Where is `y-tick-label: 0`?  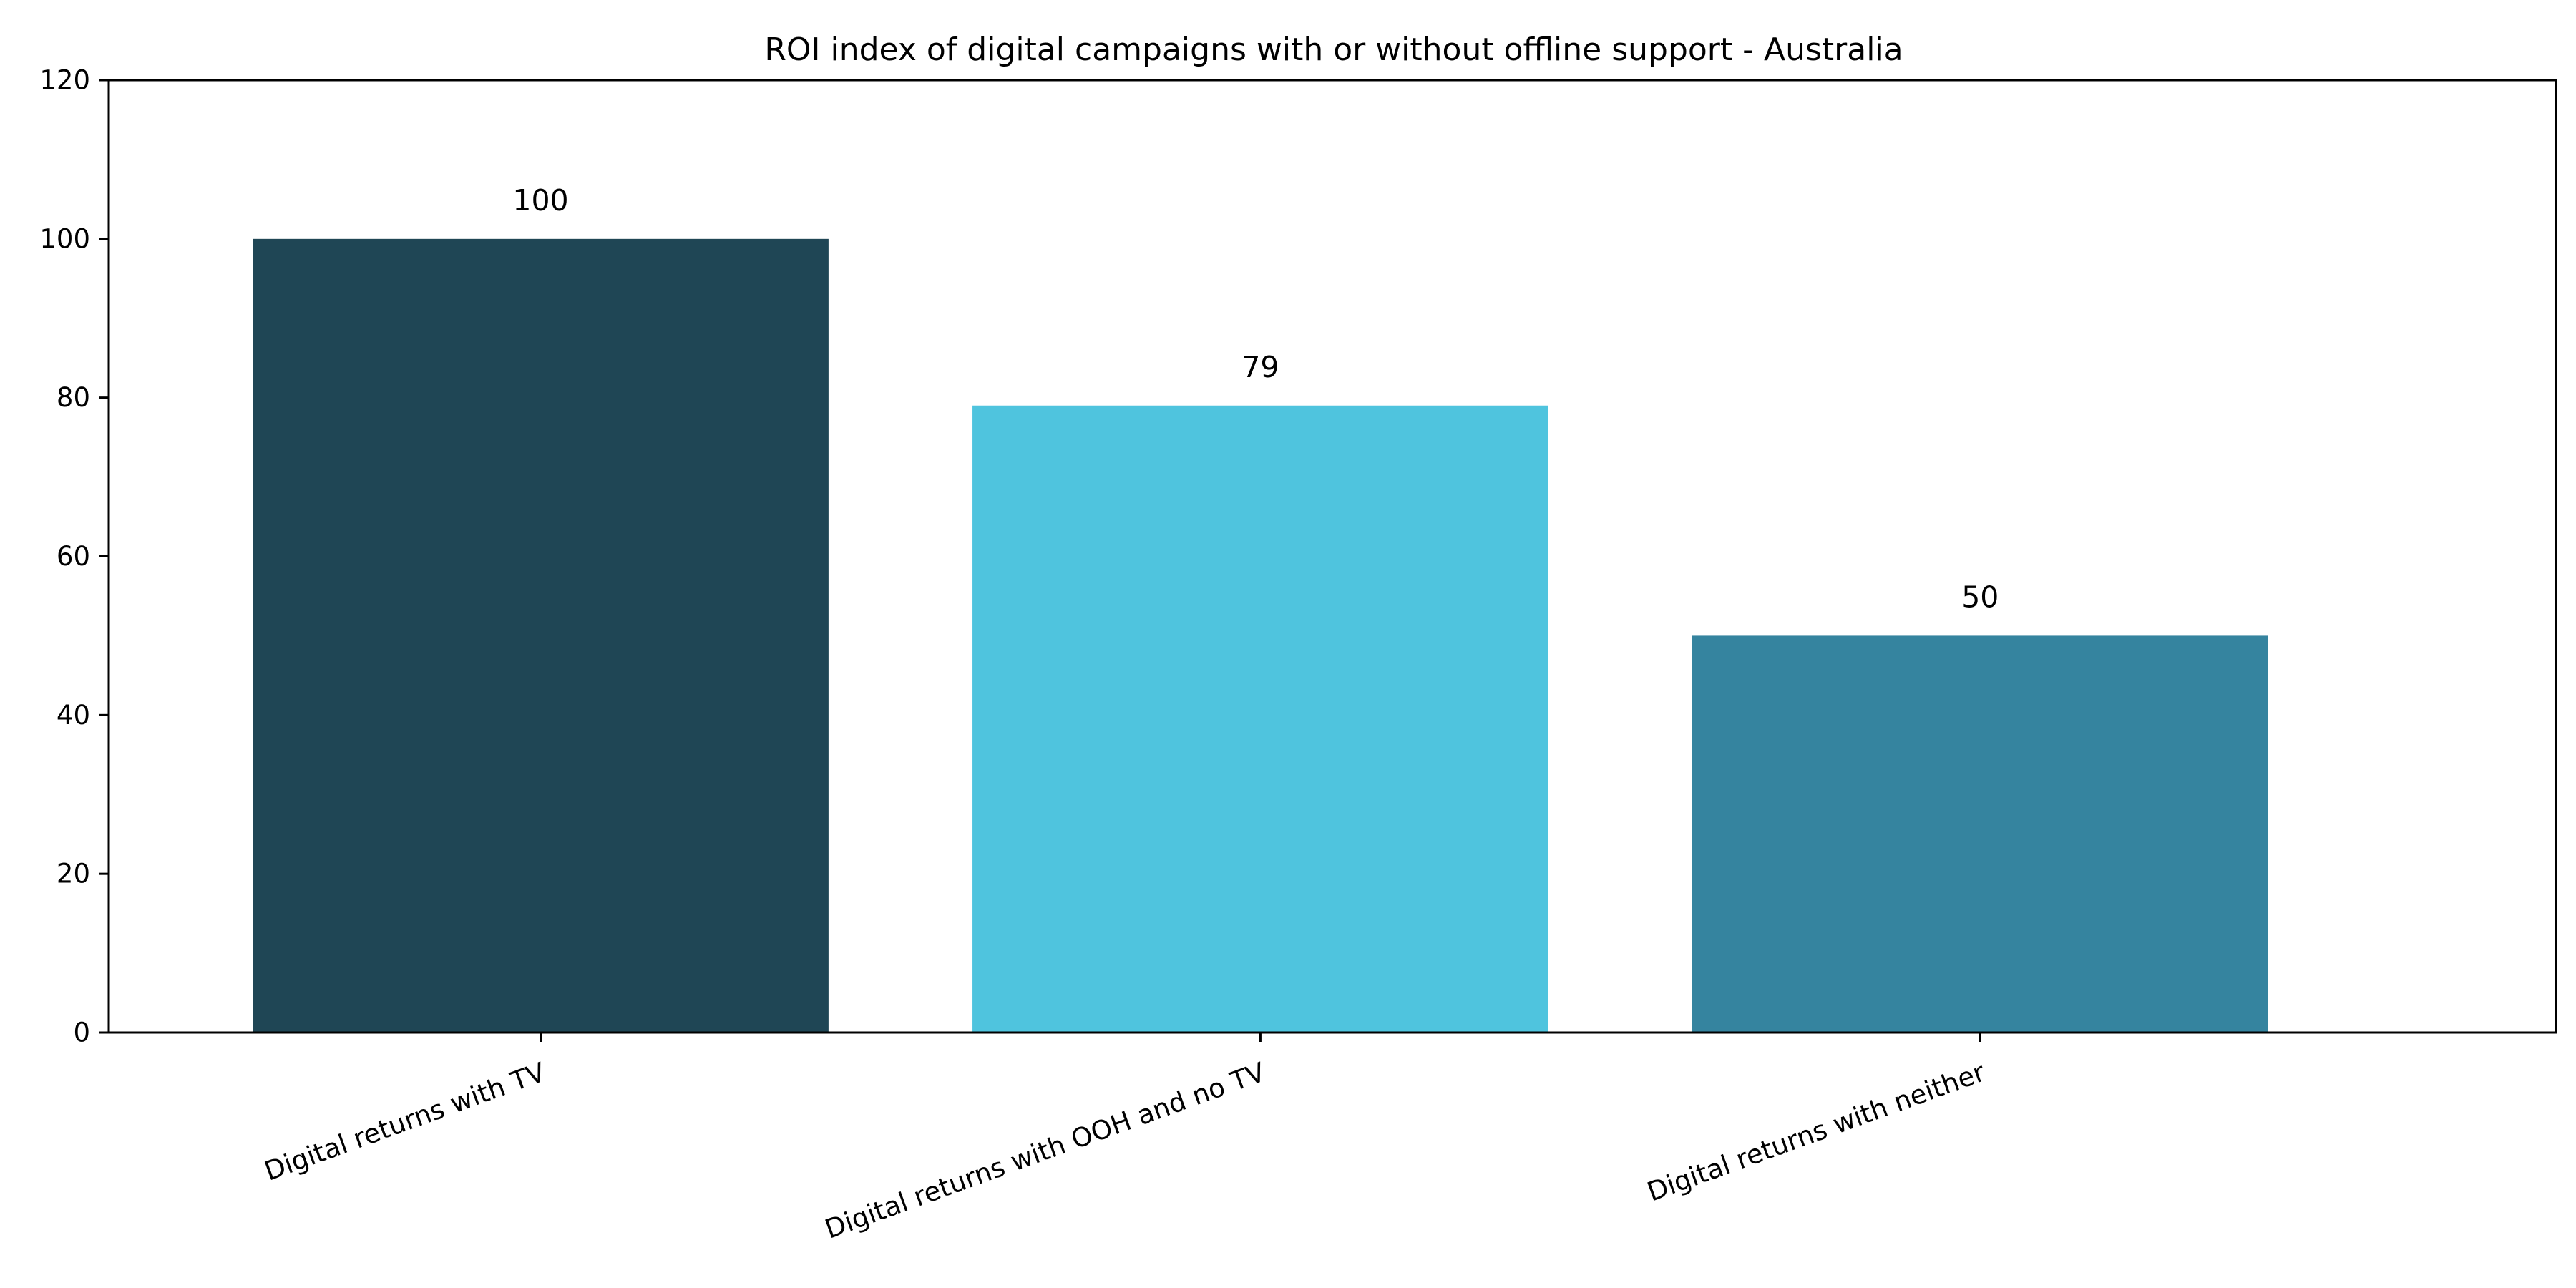
y-tick-label: 0 is located at coordinates (81, 1033).